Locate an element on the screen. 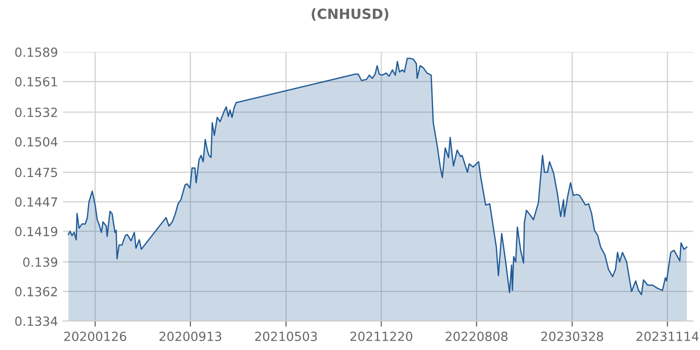  x-tick-label: 20211220 is located at coordinates (381, 337).